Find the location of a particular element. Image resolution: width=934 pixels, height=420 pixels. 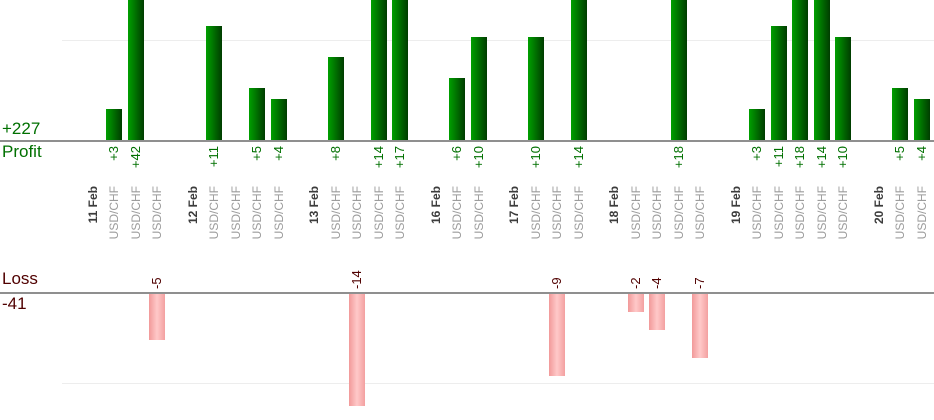

trade-value-label: -14 is located at coordinates (357, 279).